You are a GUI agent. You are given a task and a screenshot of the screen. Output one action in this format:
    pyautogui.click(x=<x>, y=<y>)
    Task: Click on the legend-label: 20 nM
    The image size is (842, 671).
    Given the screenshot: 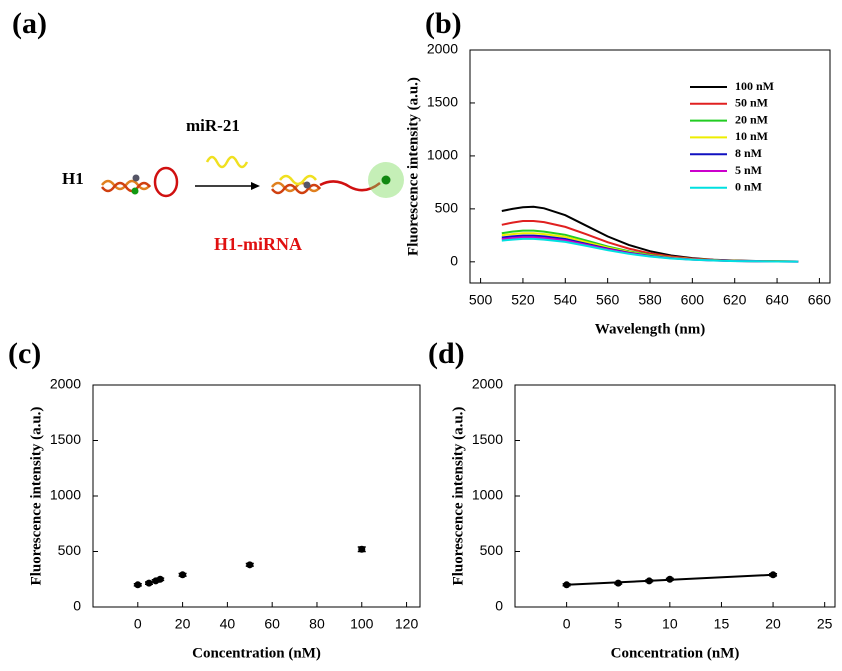 What is the action you would take?
    pyautogui.click(x=751, y=119)
    